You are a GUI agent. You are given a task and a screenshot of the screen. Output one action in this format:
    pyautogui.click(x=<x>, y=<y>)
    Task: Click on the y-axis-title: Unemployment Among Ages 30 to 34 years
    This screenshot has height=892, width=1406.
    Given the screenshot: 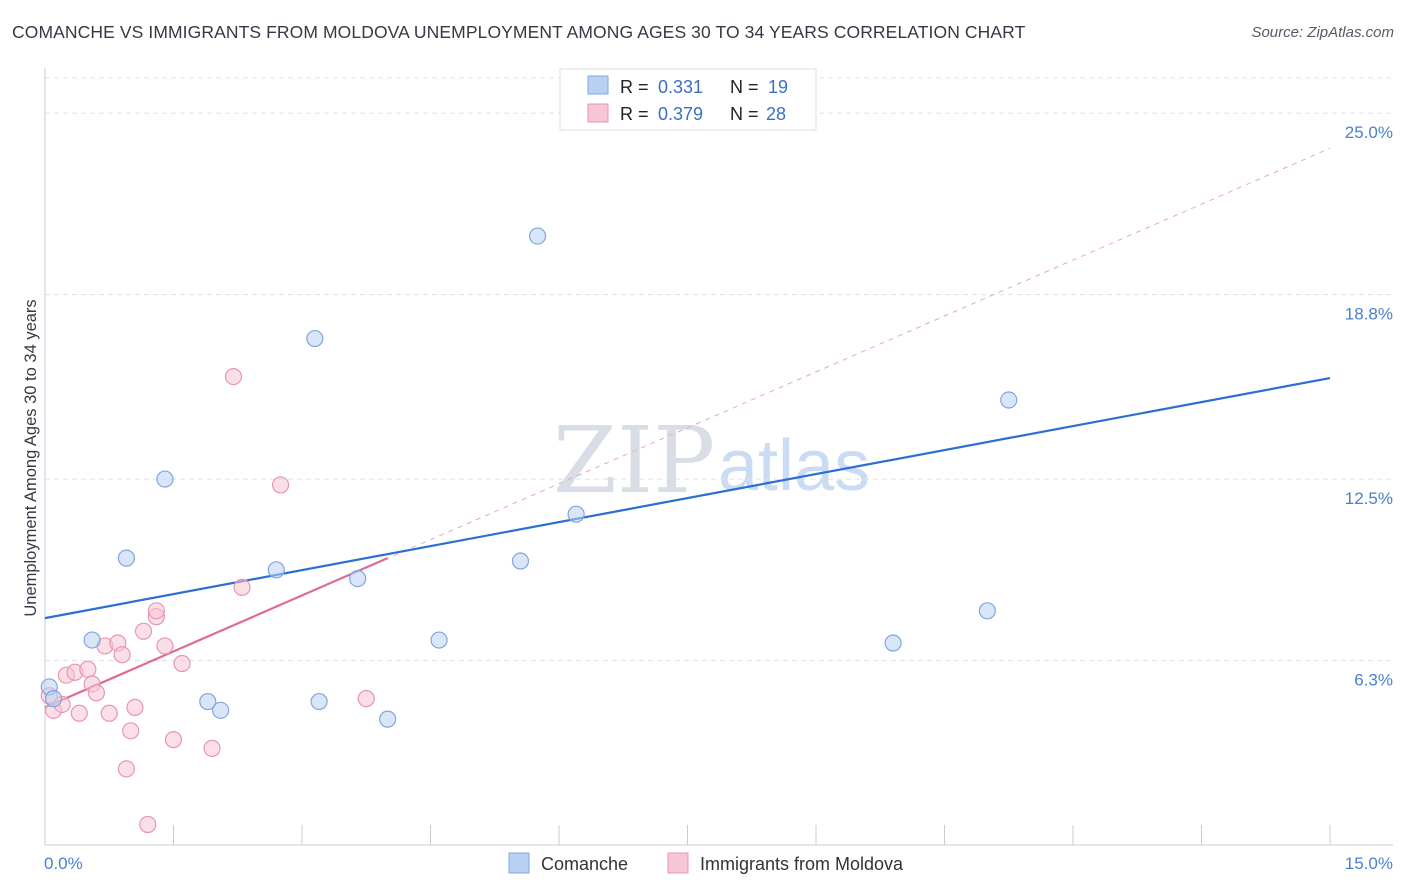 What is the action you would take?
    pyautogui.click(x=31, y=457)
    